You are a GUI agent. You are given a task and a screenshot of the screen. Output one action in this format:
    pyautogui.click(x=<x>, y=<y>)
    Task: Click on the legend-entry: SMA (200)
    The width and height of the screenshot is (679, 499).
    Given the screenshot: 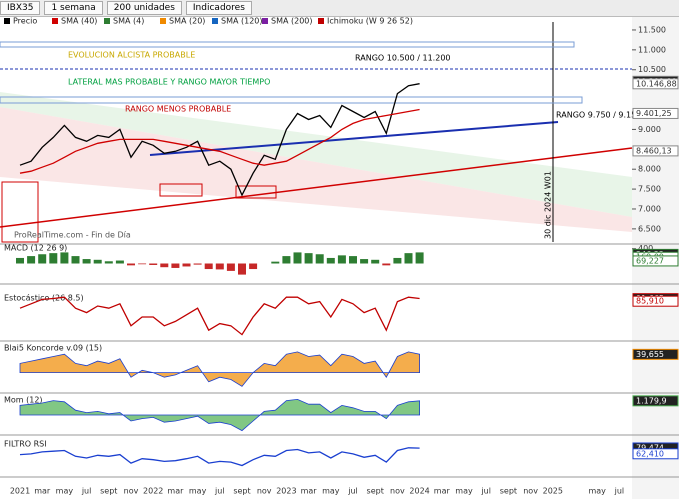 What is the action you would take?
    pyautogui.click(x=292, y=21)
    